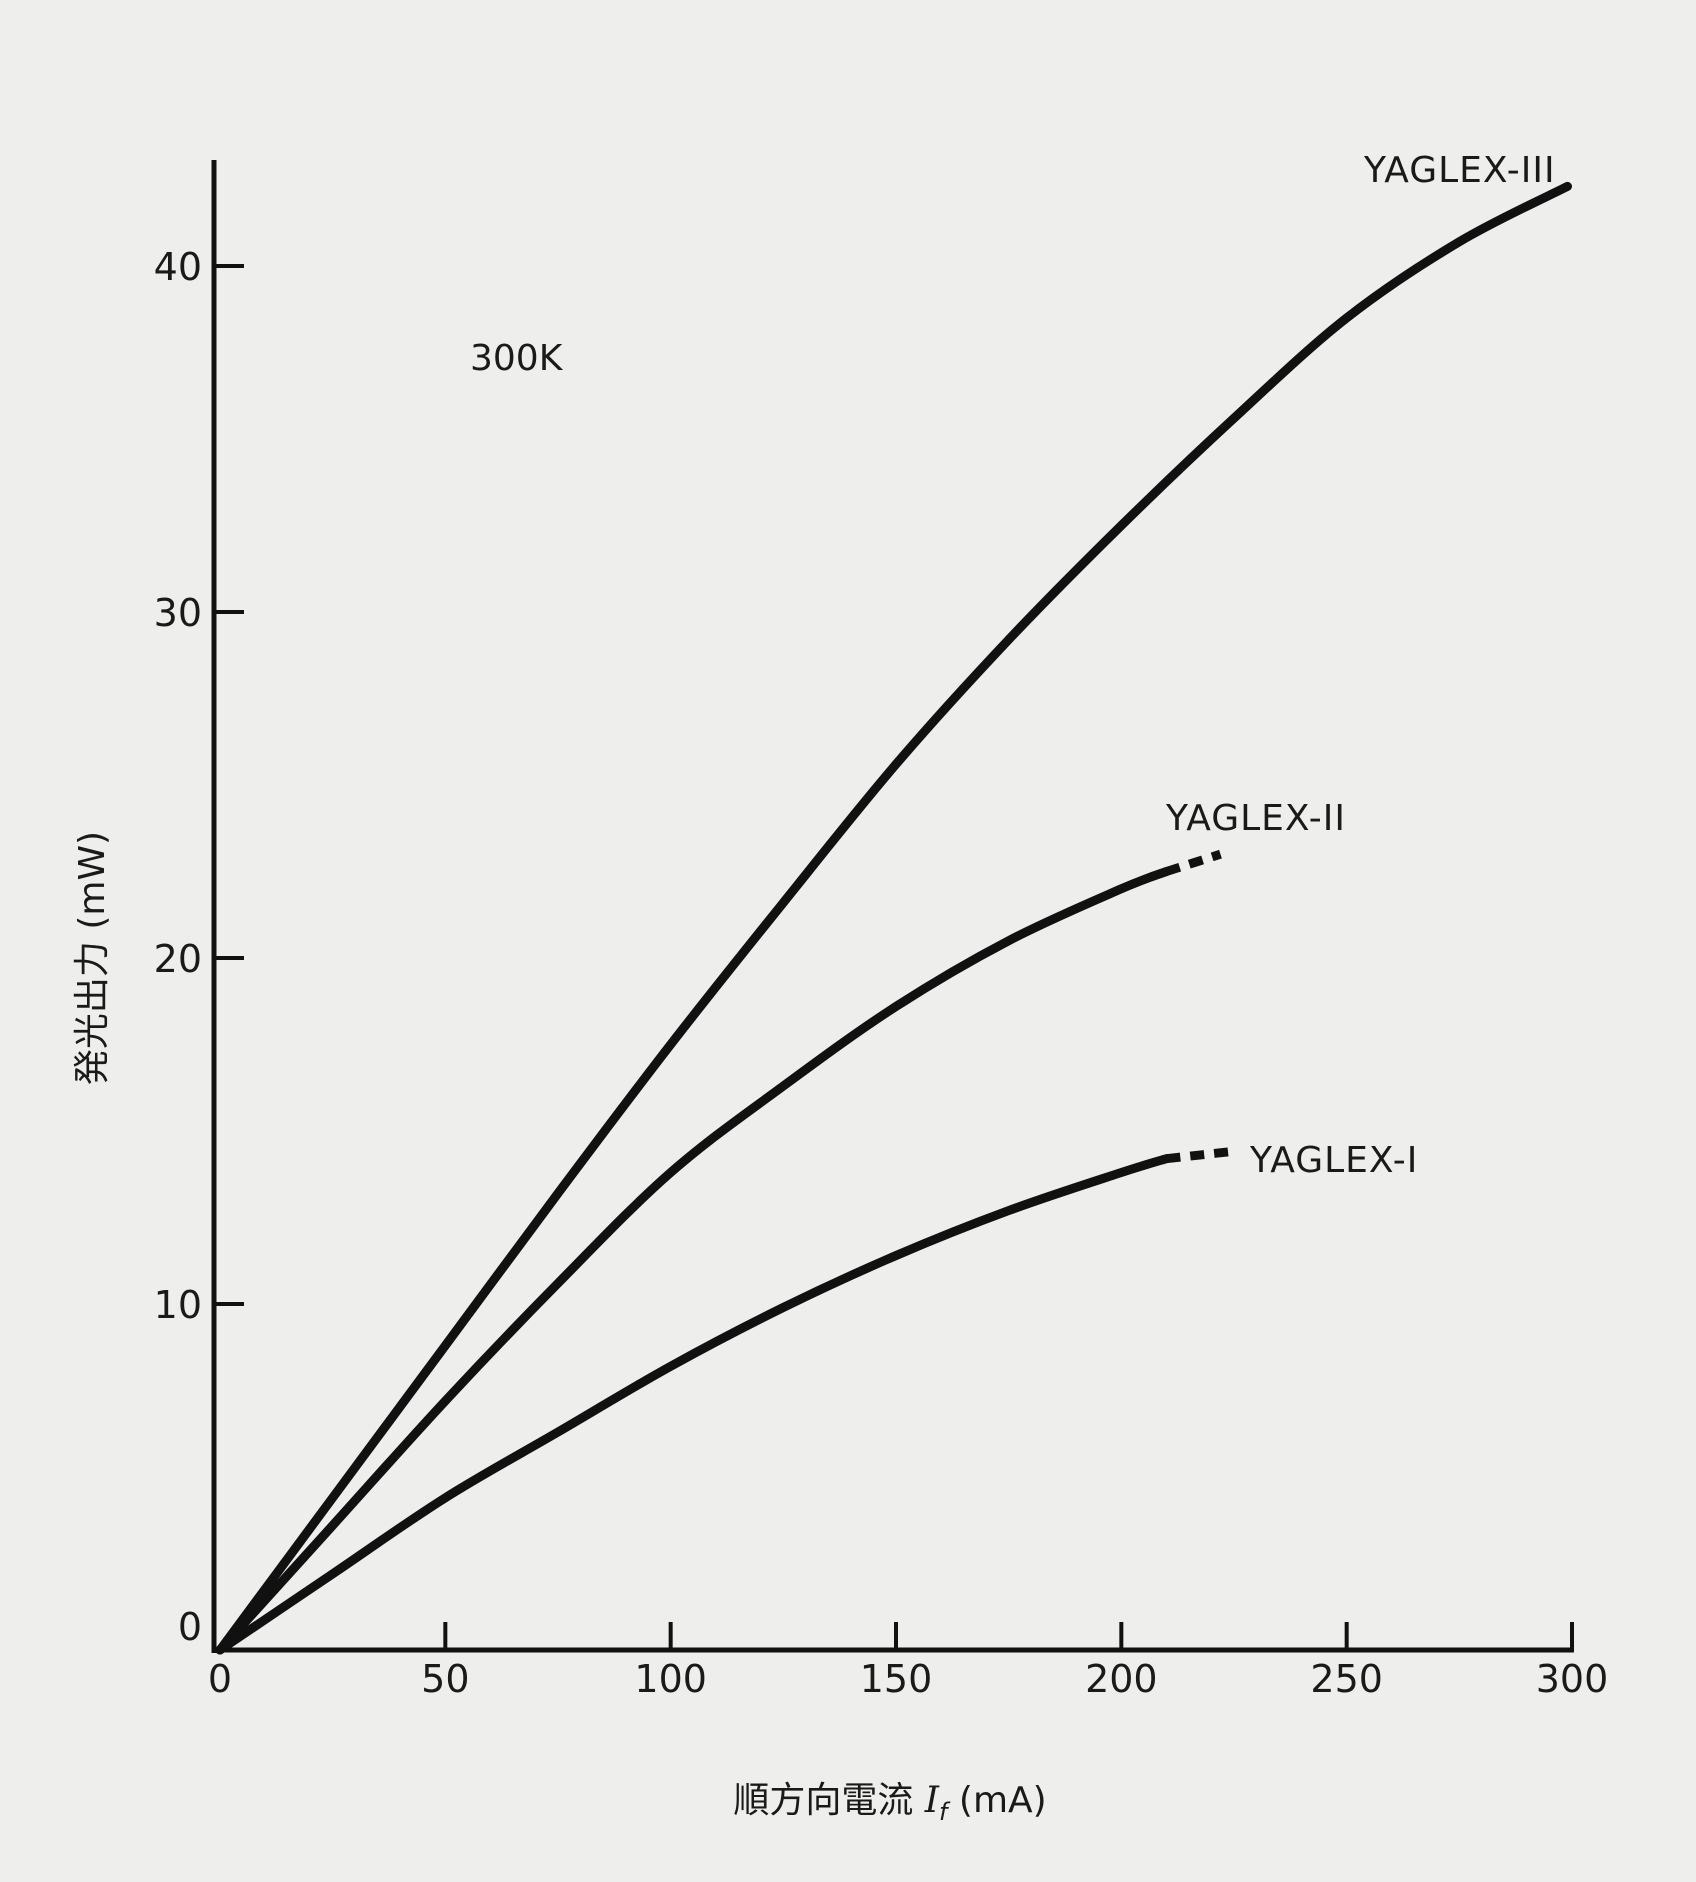  I want to click on x-axis-title: 順方向電流 If (mA), so click(889, 1803).